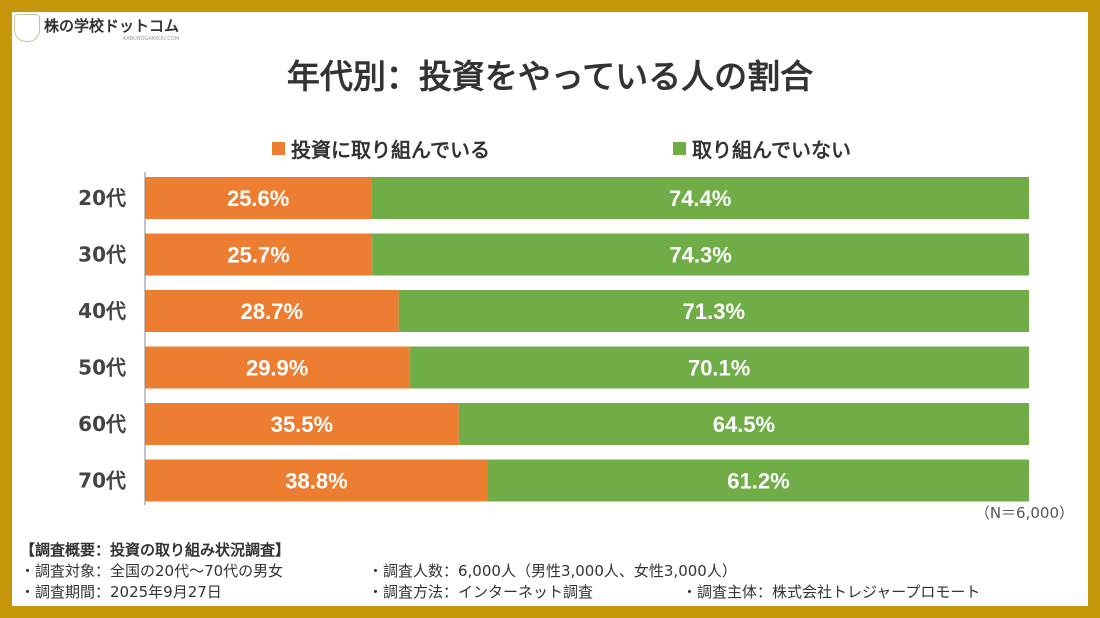 The width and height of the screenshot is (1100, 618). Describe the element at coordinates (102, 311) in the screenshot. I see `category-label: 40代` at that location.